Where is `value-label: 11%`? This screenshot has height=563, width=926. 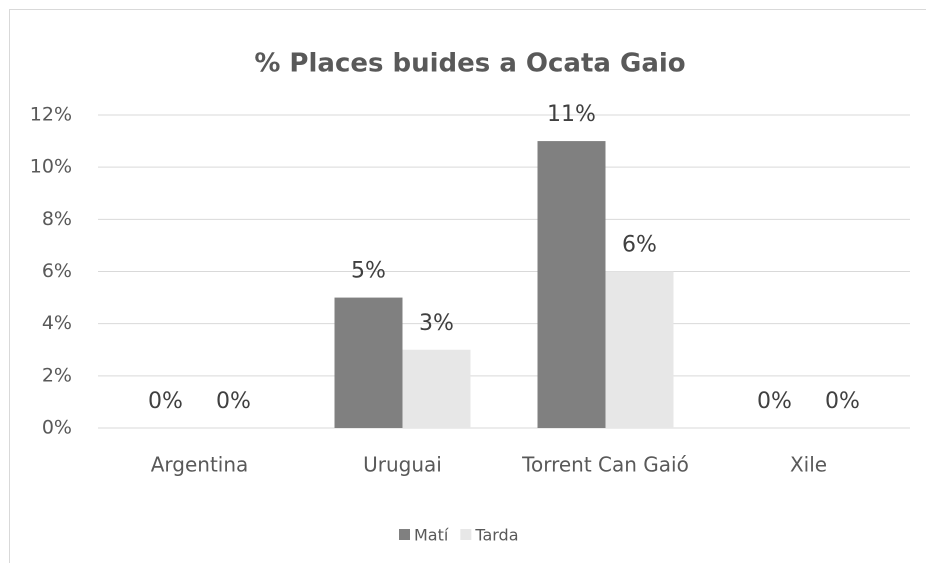
value-label: 11% is located at coordinates (571, 114).